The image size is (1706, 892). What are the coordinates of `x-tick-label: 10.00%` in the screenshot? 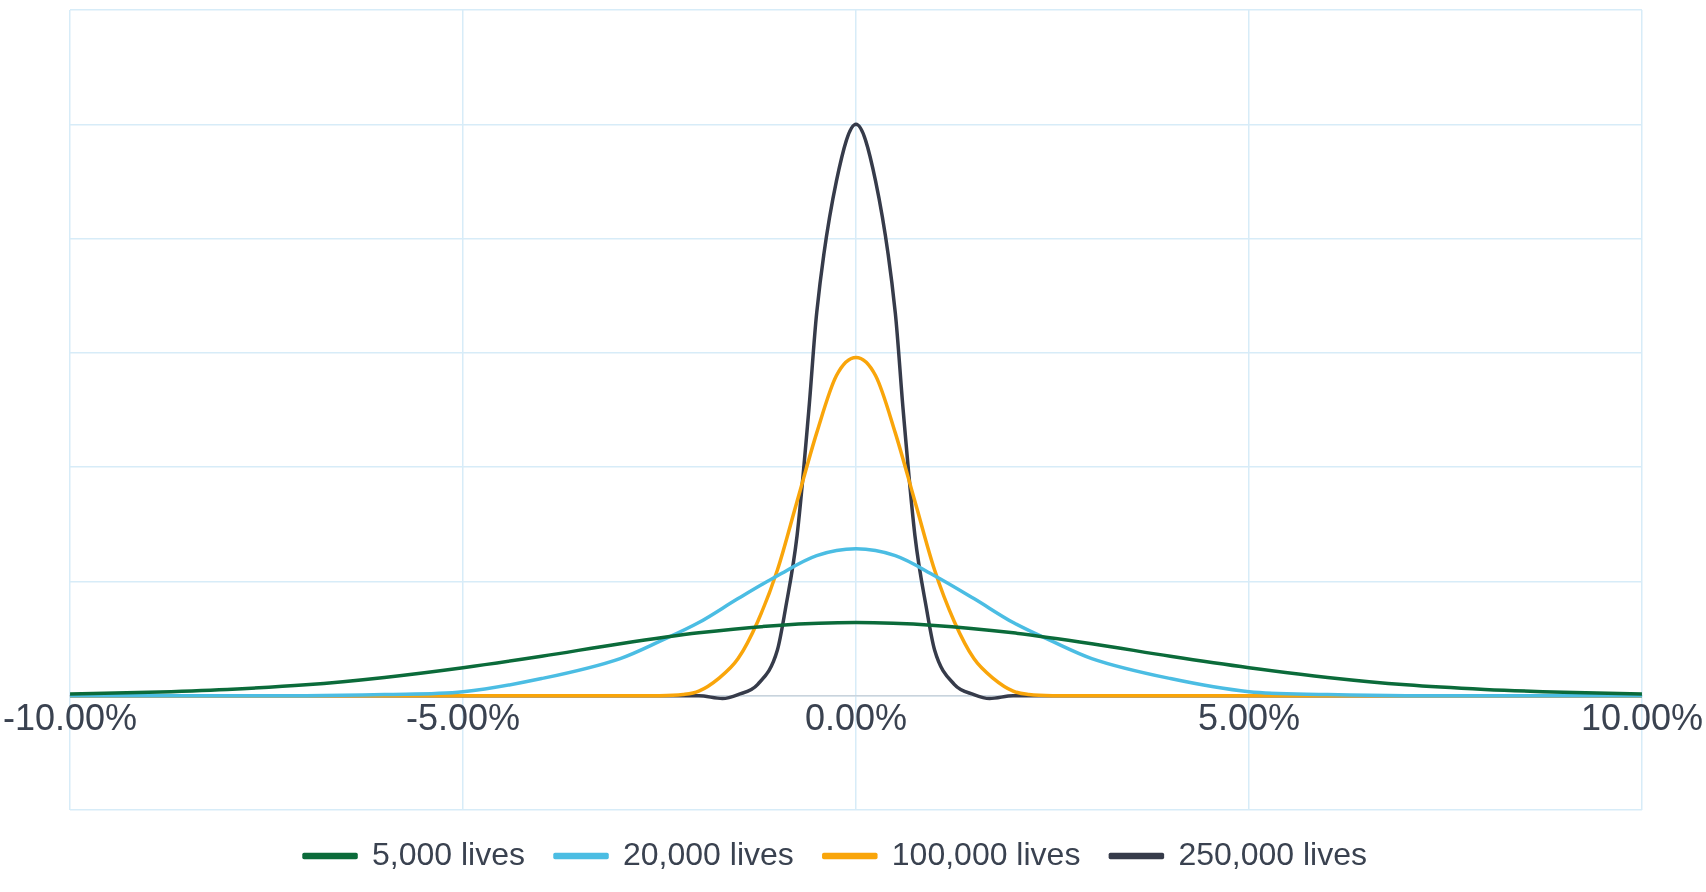 It's located at (1642, 718).